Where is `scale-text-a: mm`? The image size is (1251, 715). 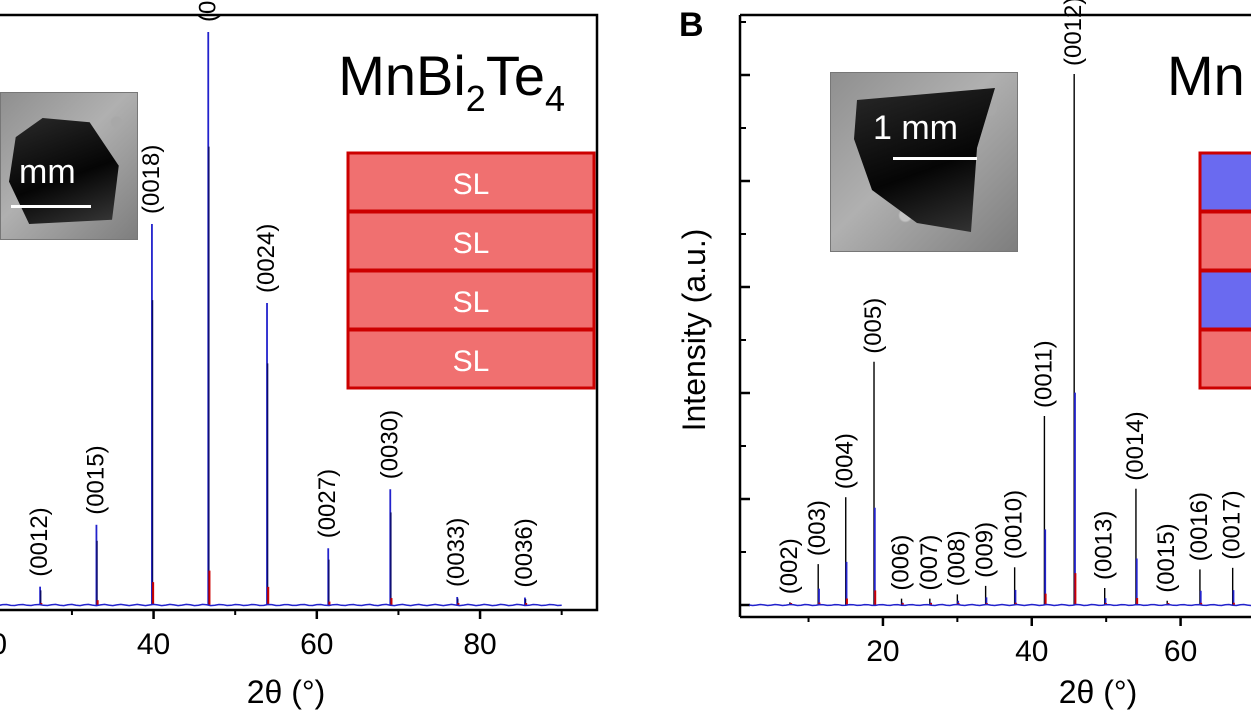
scale-text-a: mm is located at coordinates (47, 172).